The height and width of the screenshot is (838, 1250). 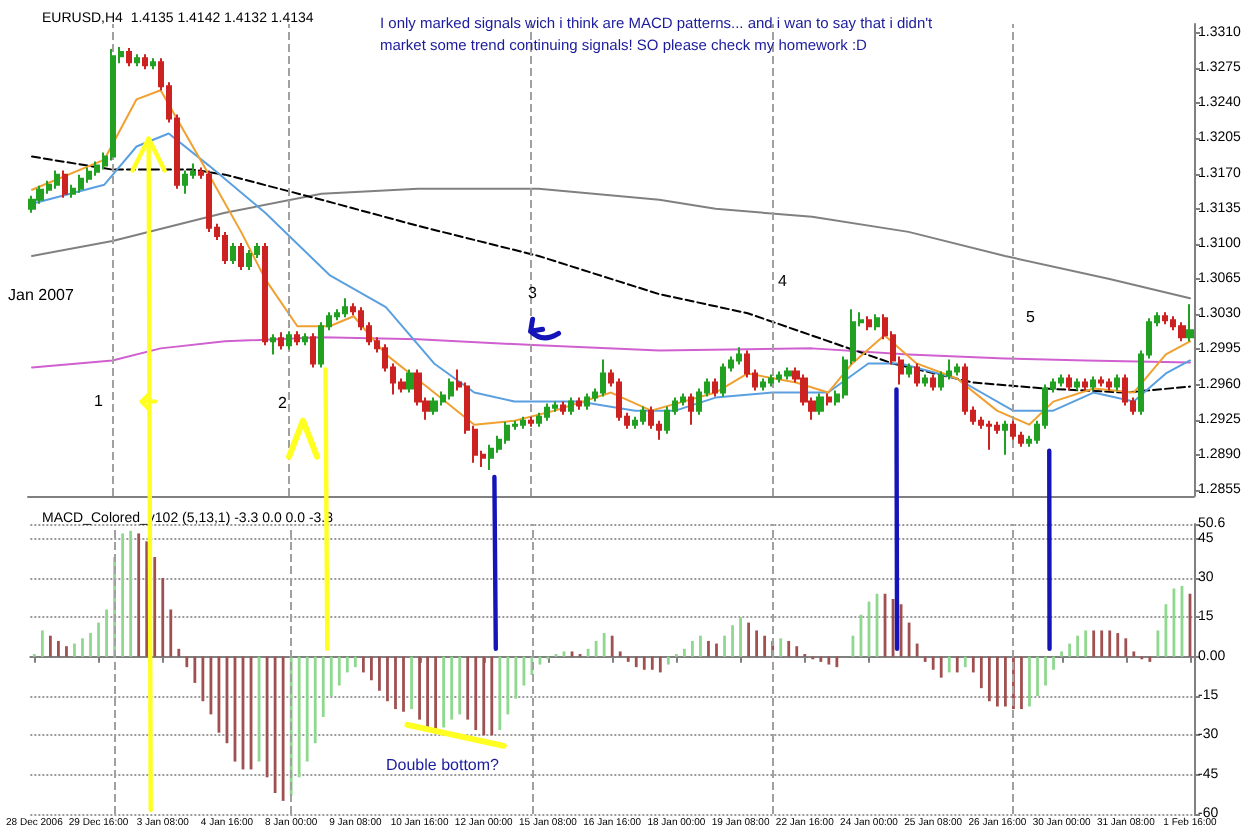 What do you see at coordinates (533, 293) in the screenshot?
I see `annotation: 3` at bounding box center [533, 293].